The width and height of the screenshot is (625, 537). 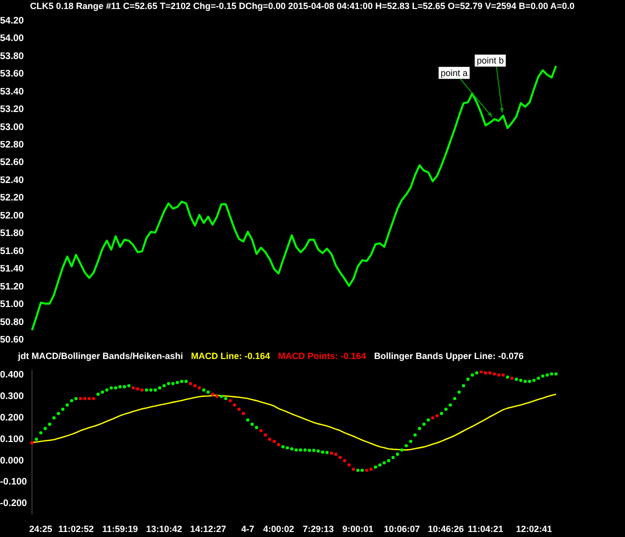 I want to click on y-tick-label: 51.40, so click(x=12, y=269).